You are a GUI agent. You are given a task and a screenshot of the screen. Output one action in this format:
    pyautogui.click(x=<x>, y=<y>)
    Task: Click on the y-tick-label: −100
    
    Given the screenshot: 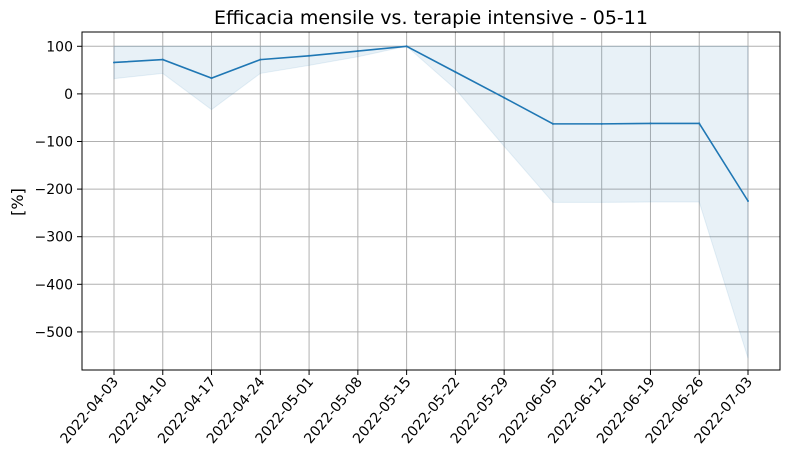 What is the action you would take?
    pyautogui.click(x=54, y=142)
    